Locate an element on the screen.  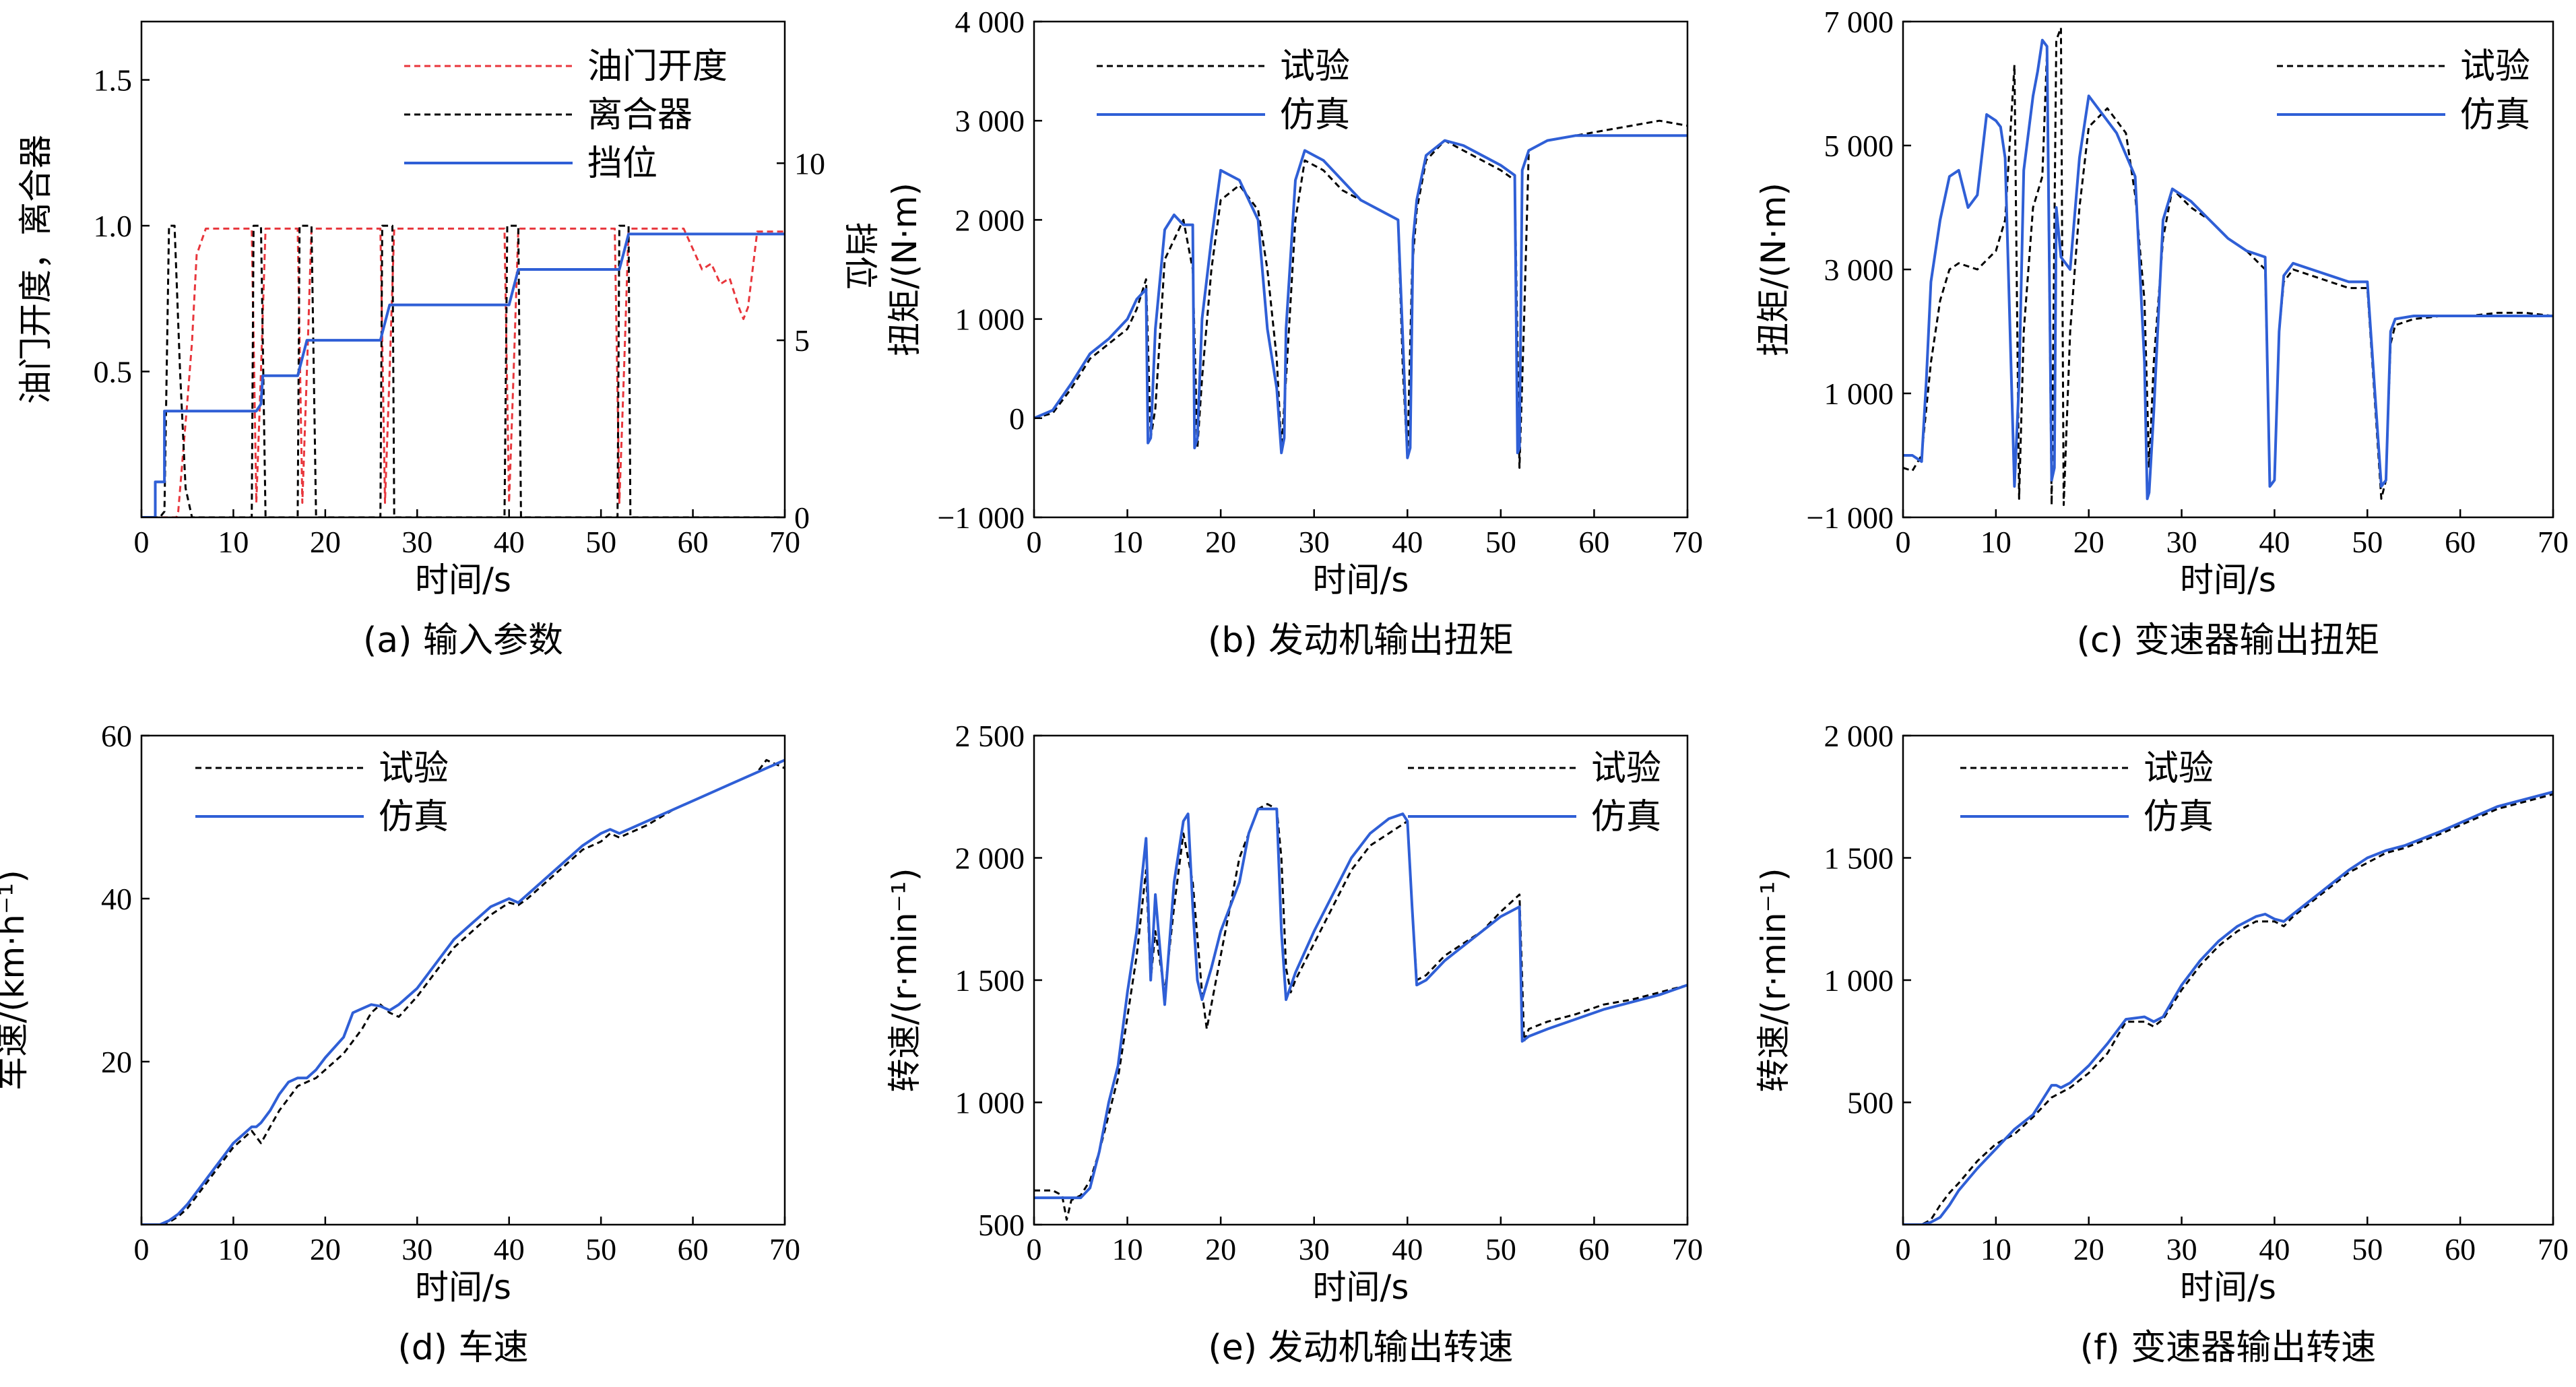
y-axis-label: 油门开度，离合器 is located at coordinates (36, 269).